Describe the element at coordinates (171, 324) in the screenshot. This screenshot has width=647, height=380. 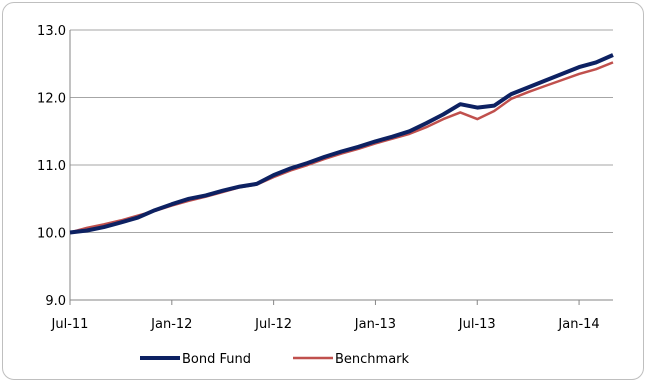
I see `x-tick-label: Jan-12` at that location.